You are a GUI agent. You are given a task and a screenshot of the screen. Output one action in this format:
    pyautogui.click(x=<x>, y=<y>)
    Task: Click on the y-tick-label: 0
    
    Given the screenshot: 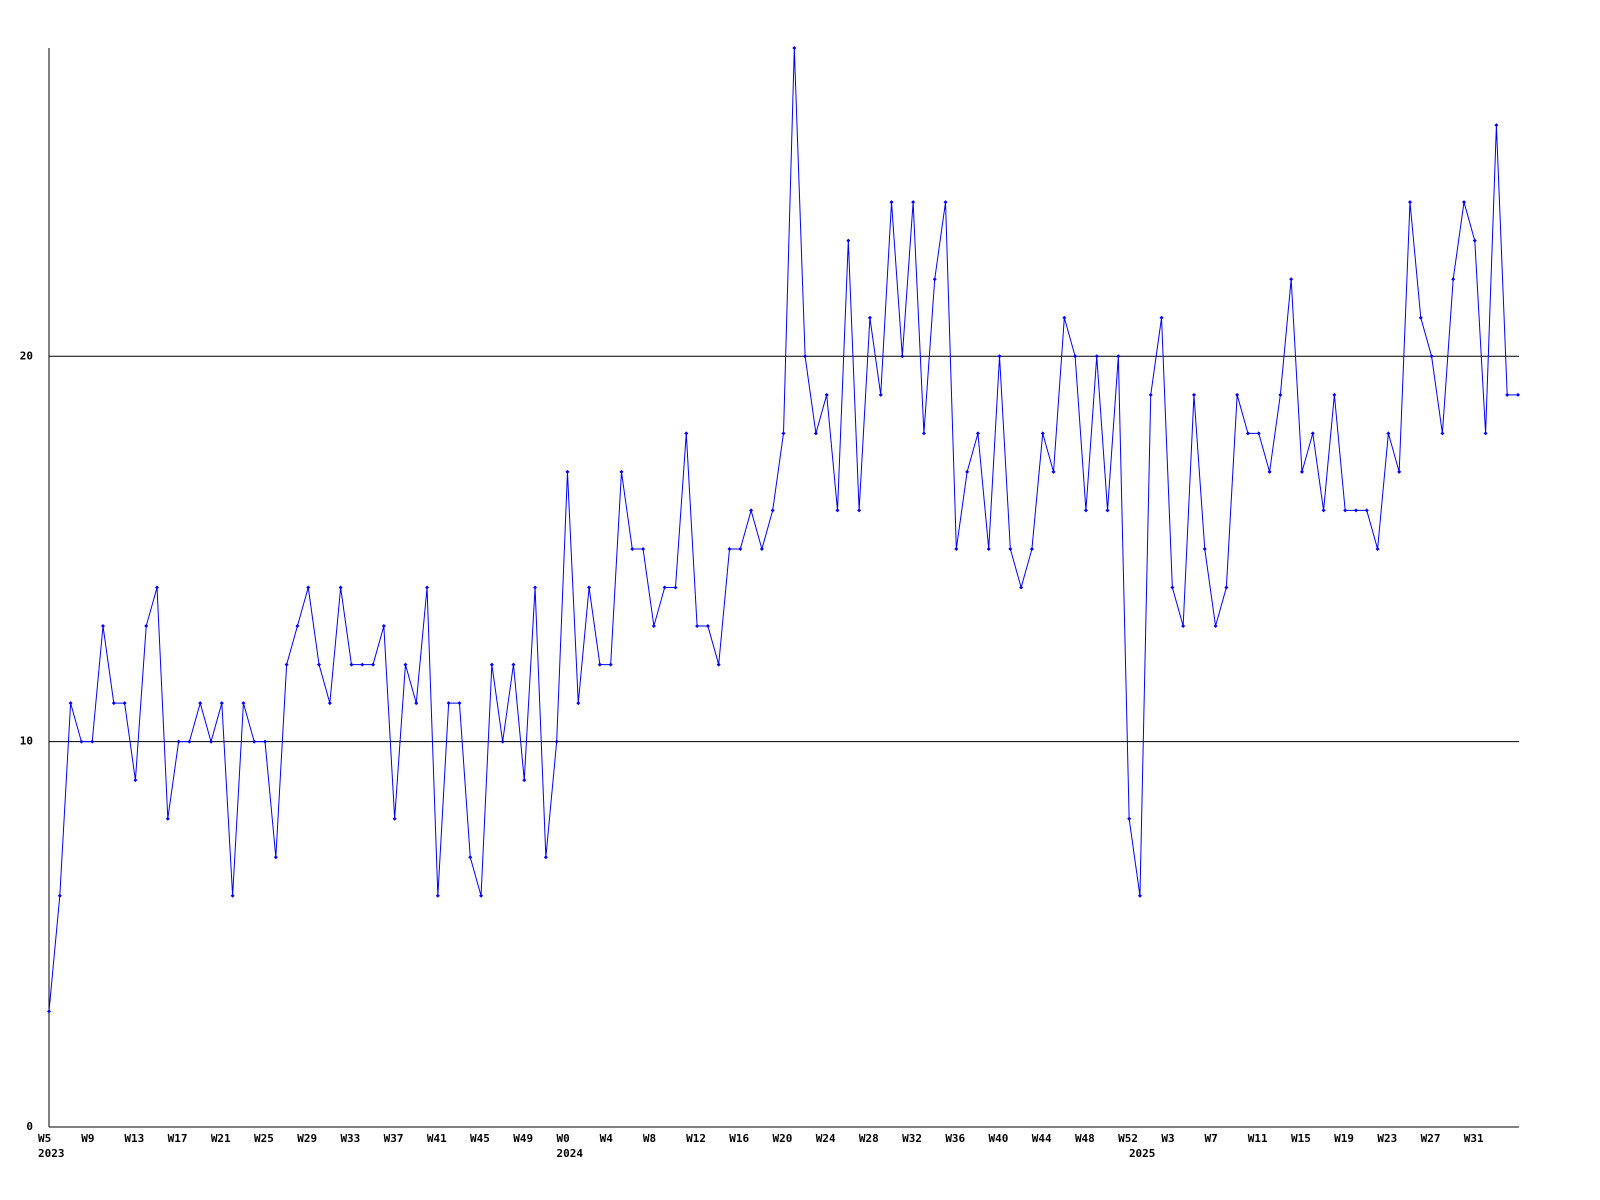 What is the action you would take?
    pyautogui.click(x=29, y=1126)
    